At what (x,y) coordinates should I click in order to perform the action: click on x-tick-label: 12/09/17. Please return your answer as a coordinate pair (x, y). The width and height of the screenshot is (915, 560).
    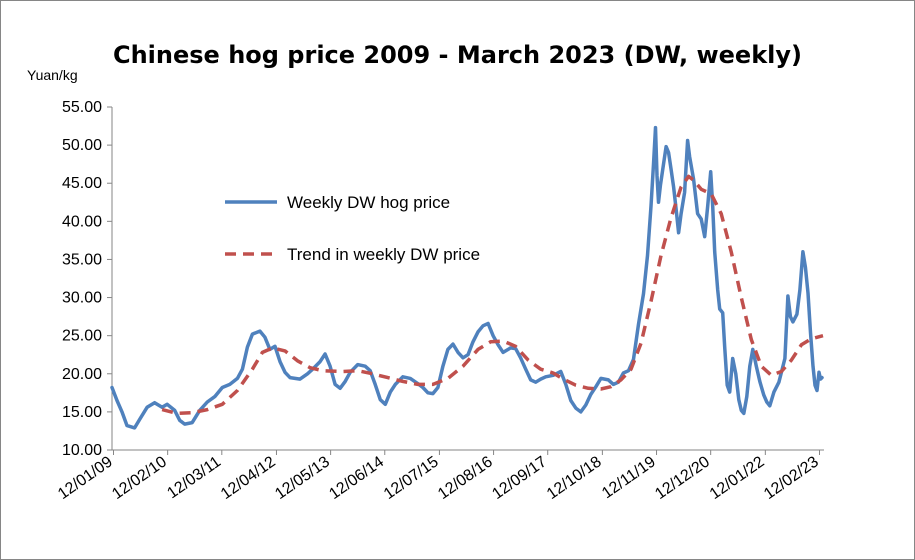
    Looking at the image, I should click on (519, 478).